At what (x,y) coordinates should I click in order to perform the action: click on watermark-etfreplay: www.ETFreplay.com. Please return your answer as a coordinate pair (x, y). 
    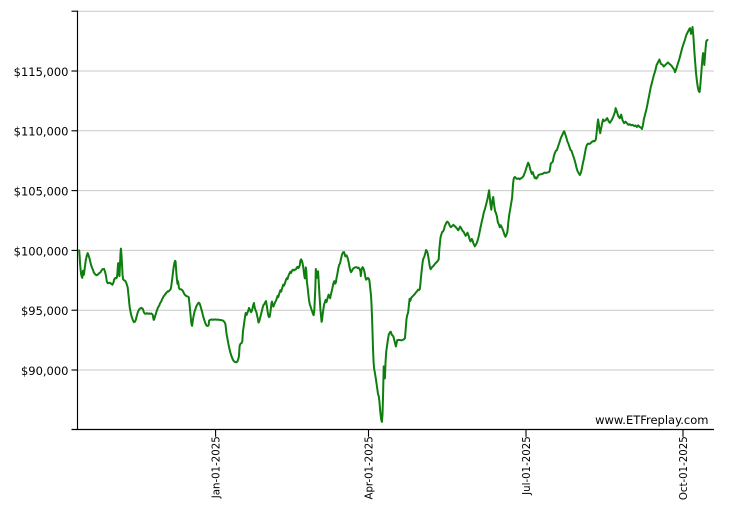
    Looking at the image, I should click on (651, 420).